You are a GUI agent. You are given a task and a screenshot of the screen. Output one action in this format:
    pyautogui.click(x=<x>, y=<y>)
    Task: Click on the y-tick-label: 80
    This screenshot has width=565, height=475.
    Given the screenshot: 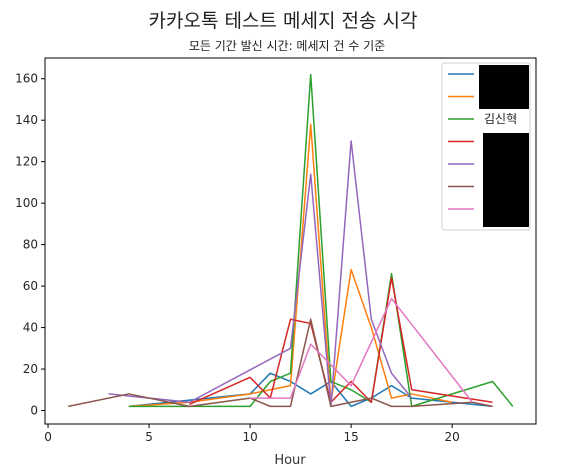 What is the action you would take?
    pyautogui.click(x=30, y=245)
    